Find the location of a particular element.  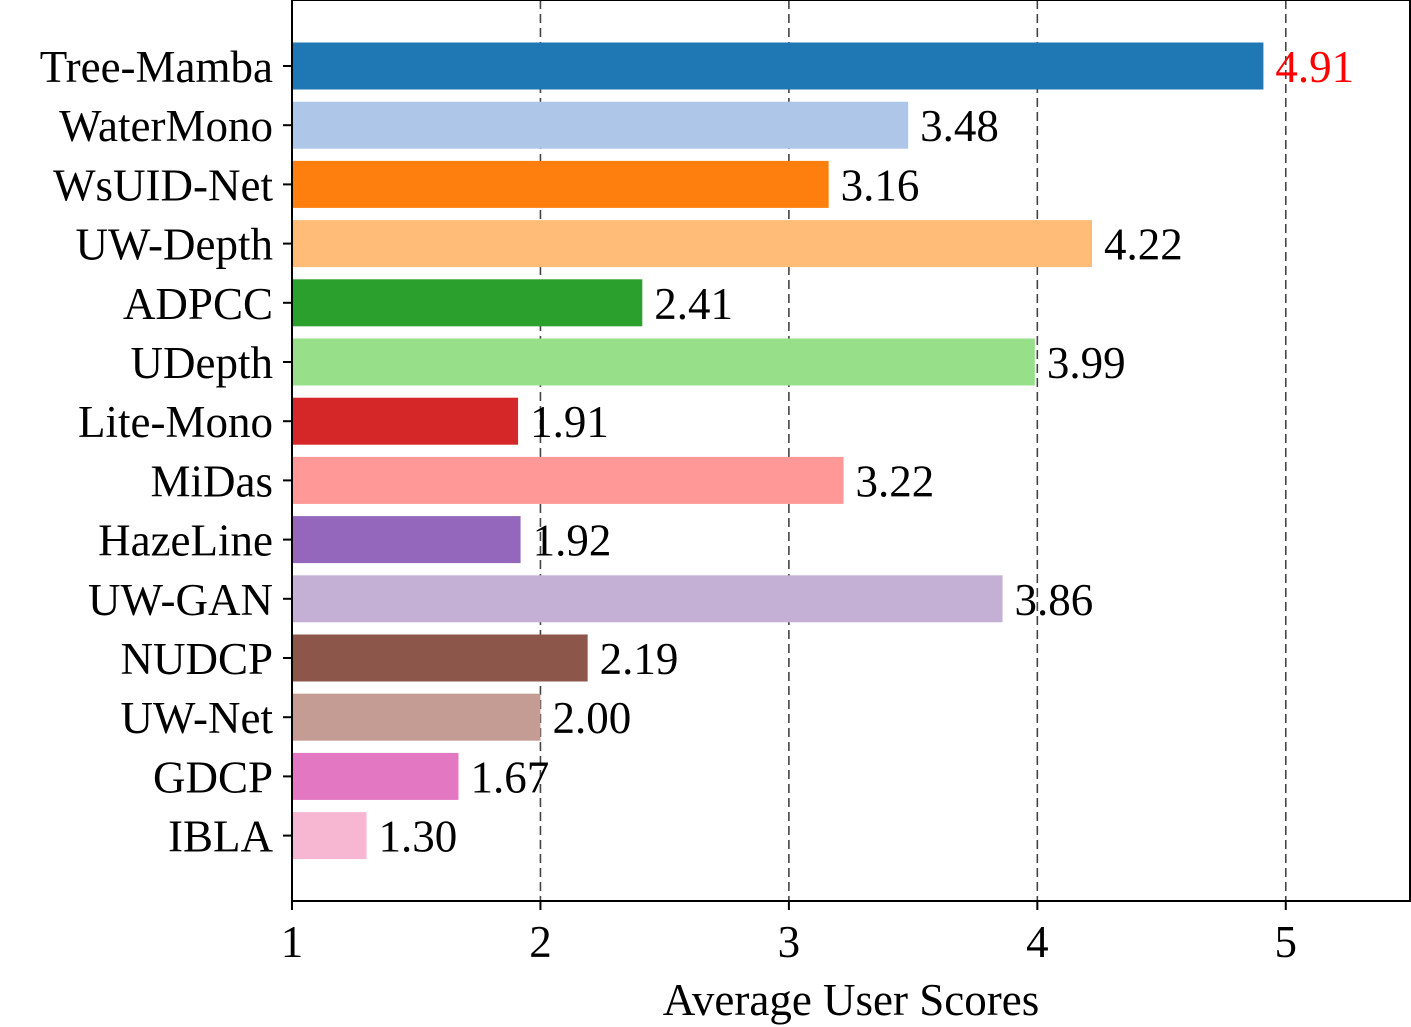

category-label: IBLA is located at coordinates (220, 837).